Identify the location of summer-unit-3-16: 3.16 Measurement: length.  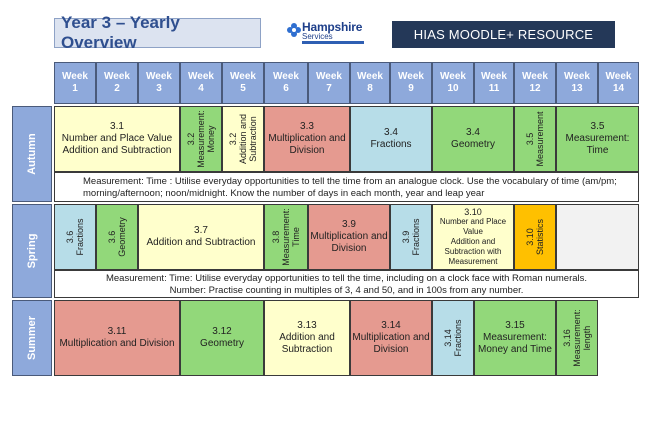
(577, 338).